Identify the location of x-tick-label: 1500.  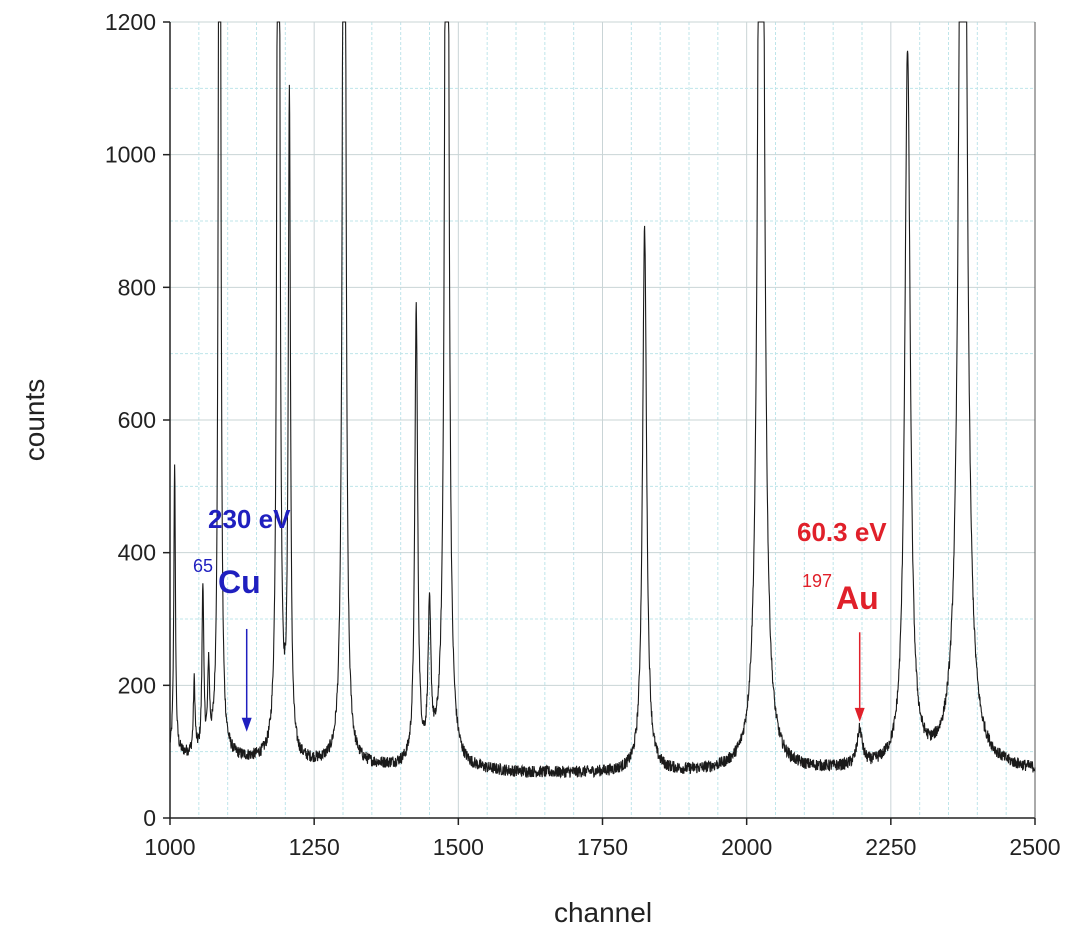
(458, 847).